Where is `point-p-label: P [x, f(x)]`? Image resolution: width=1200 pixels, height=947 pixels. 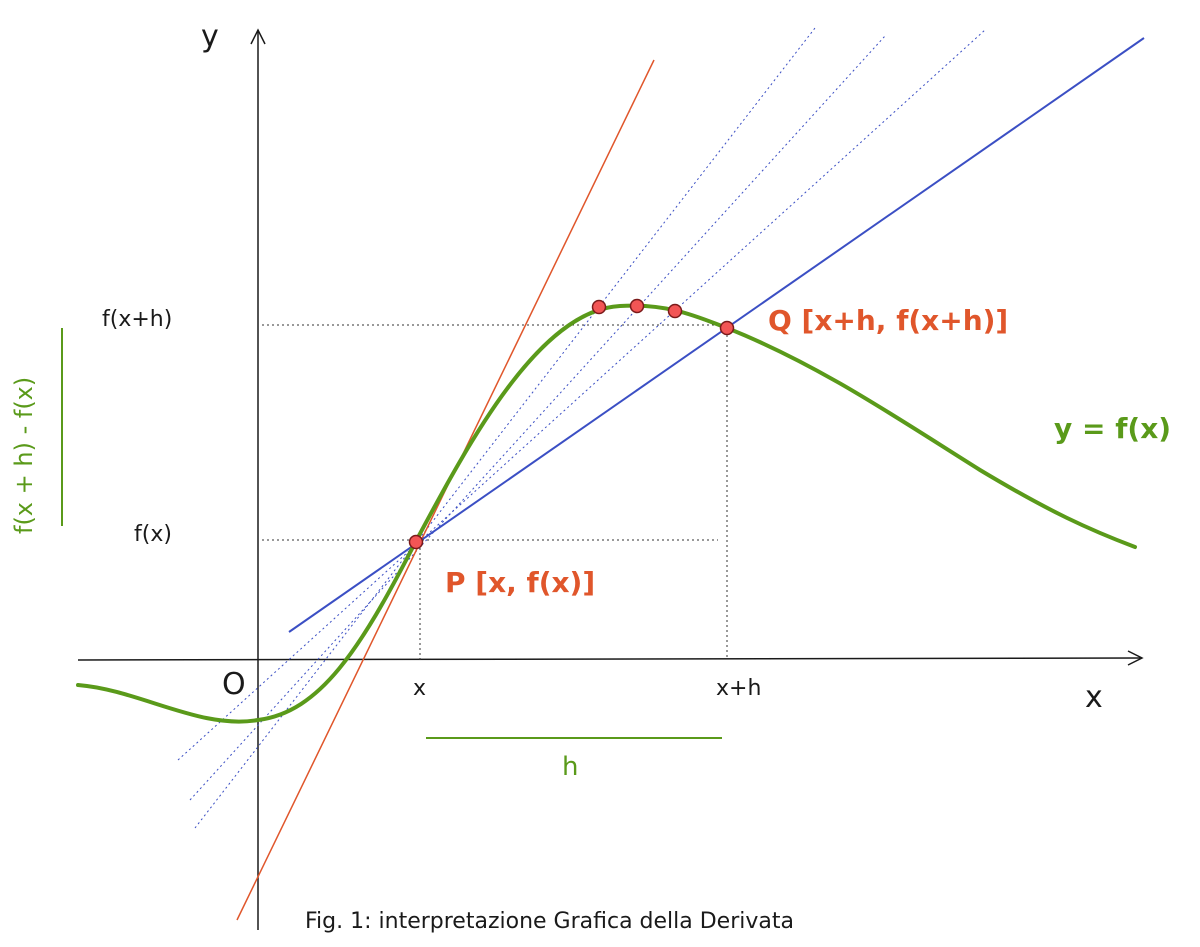 point-p-label: P [x, f(x)] is located at coordinates (520, 582).